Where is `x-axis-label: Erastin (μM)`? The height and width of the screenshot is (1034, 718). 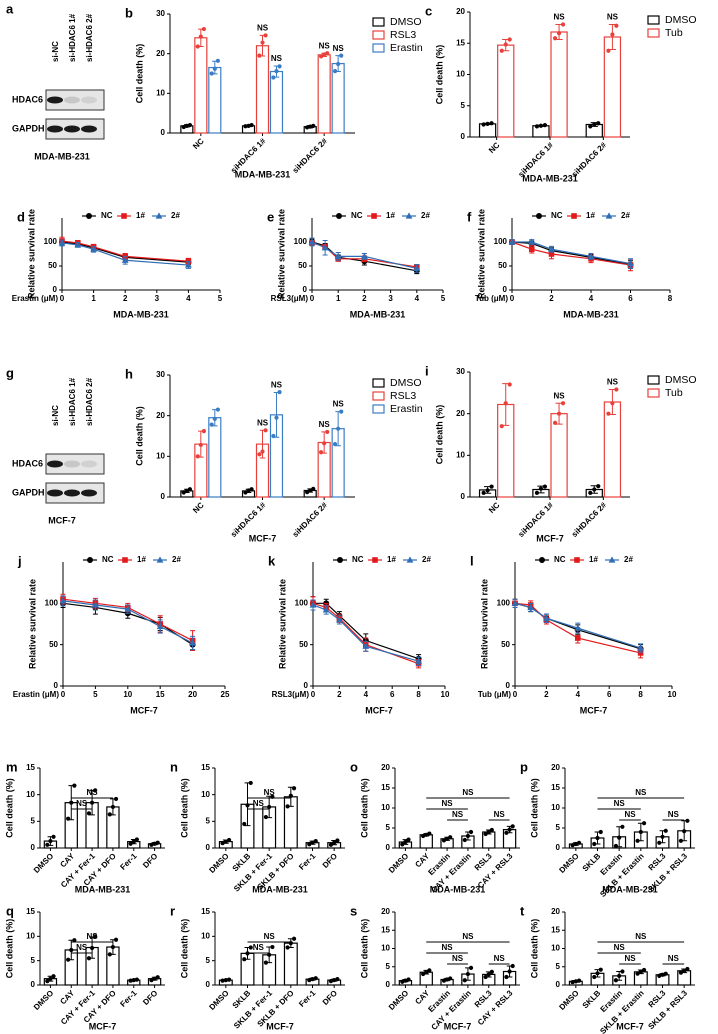
x-axis-label: Erastin (μM) is located at coordinates (36, 694).